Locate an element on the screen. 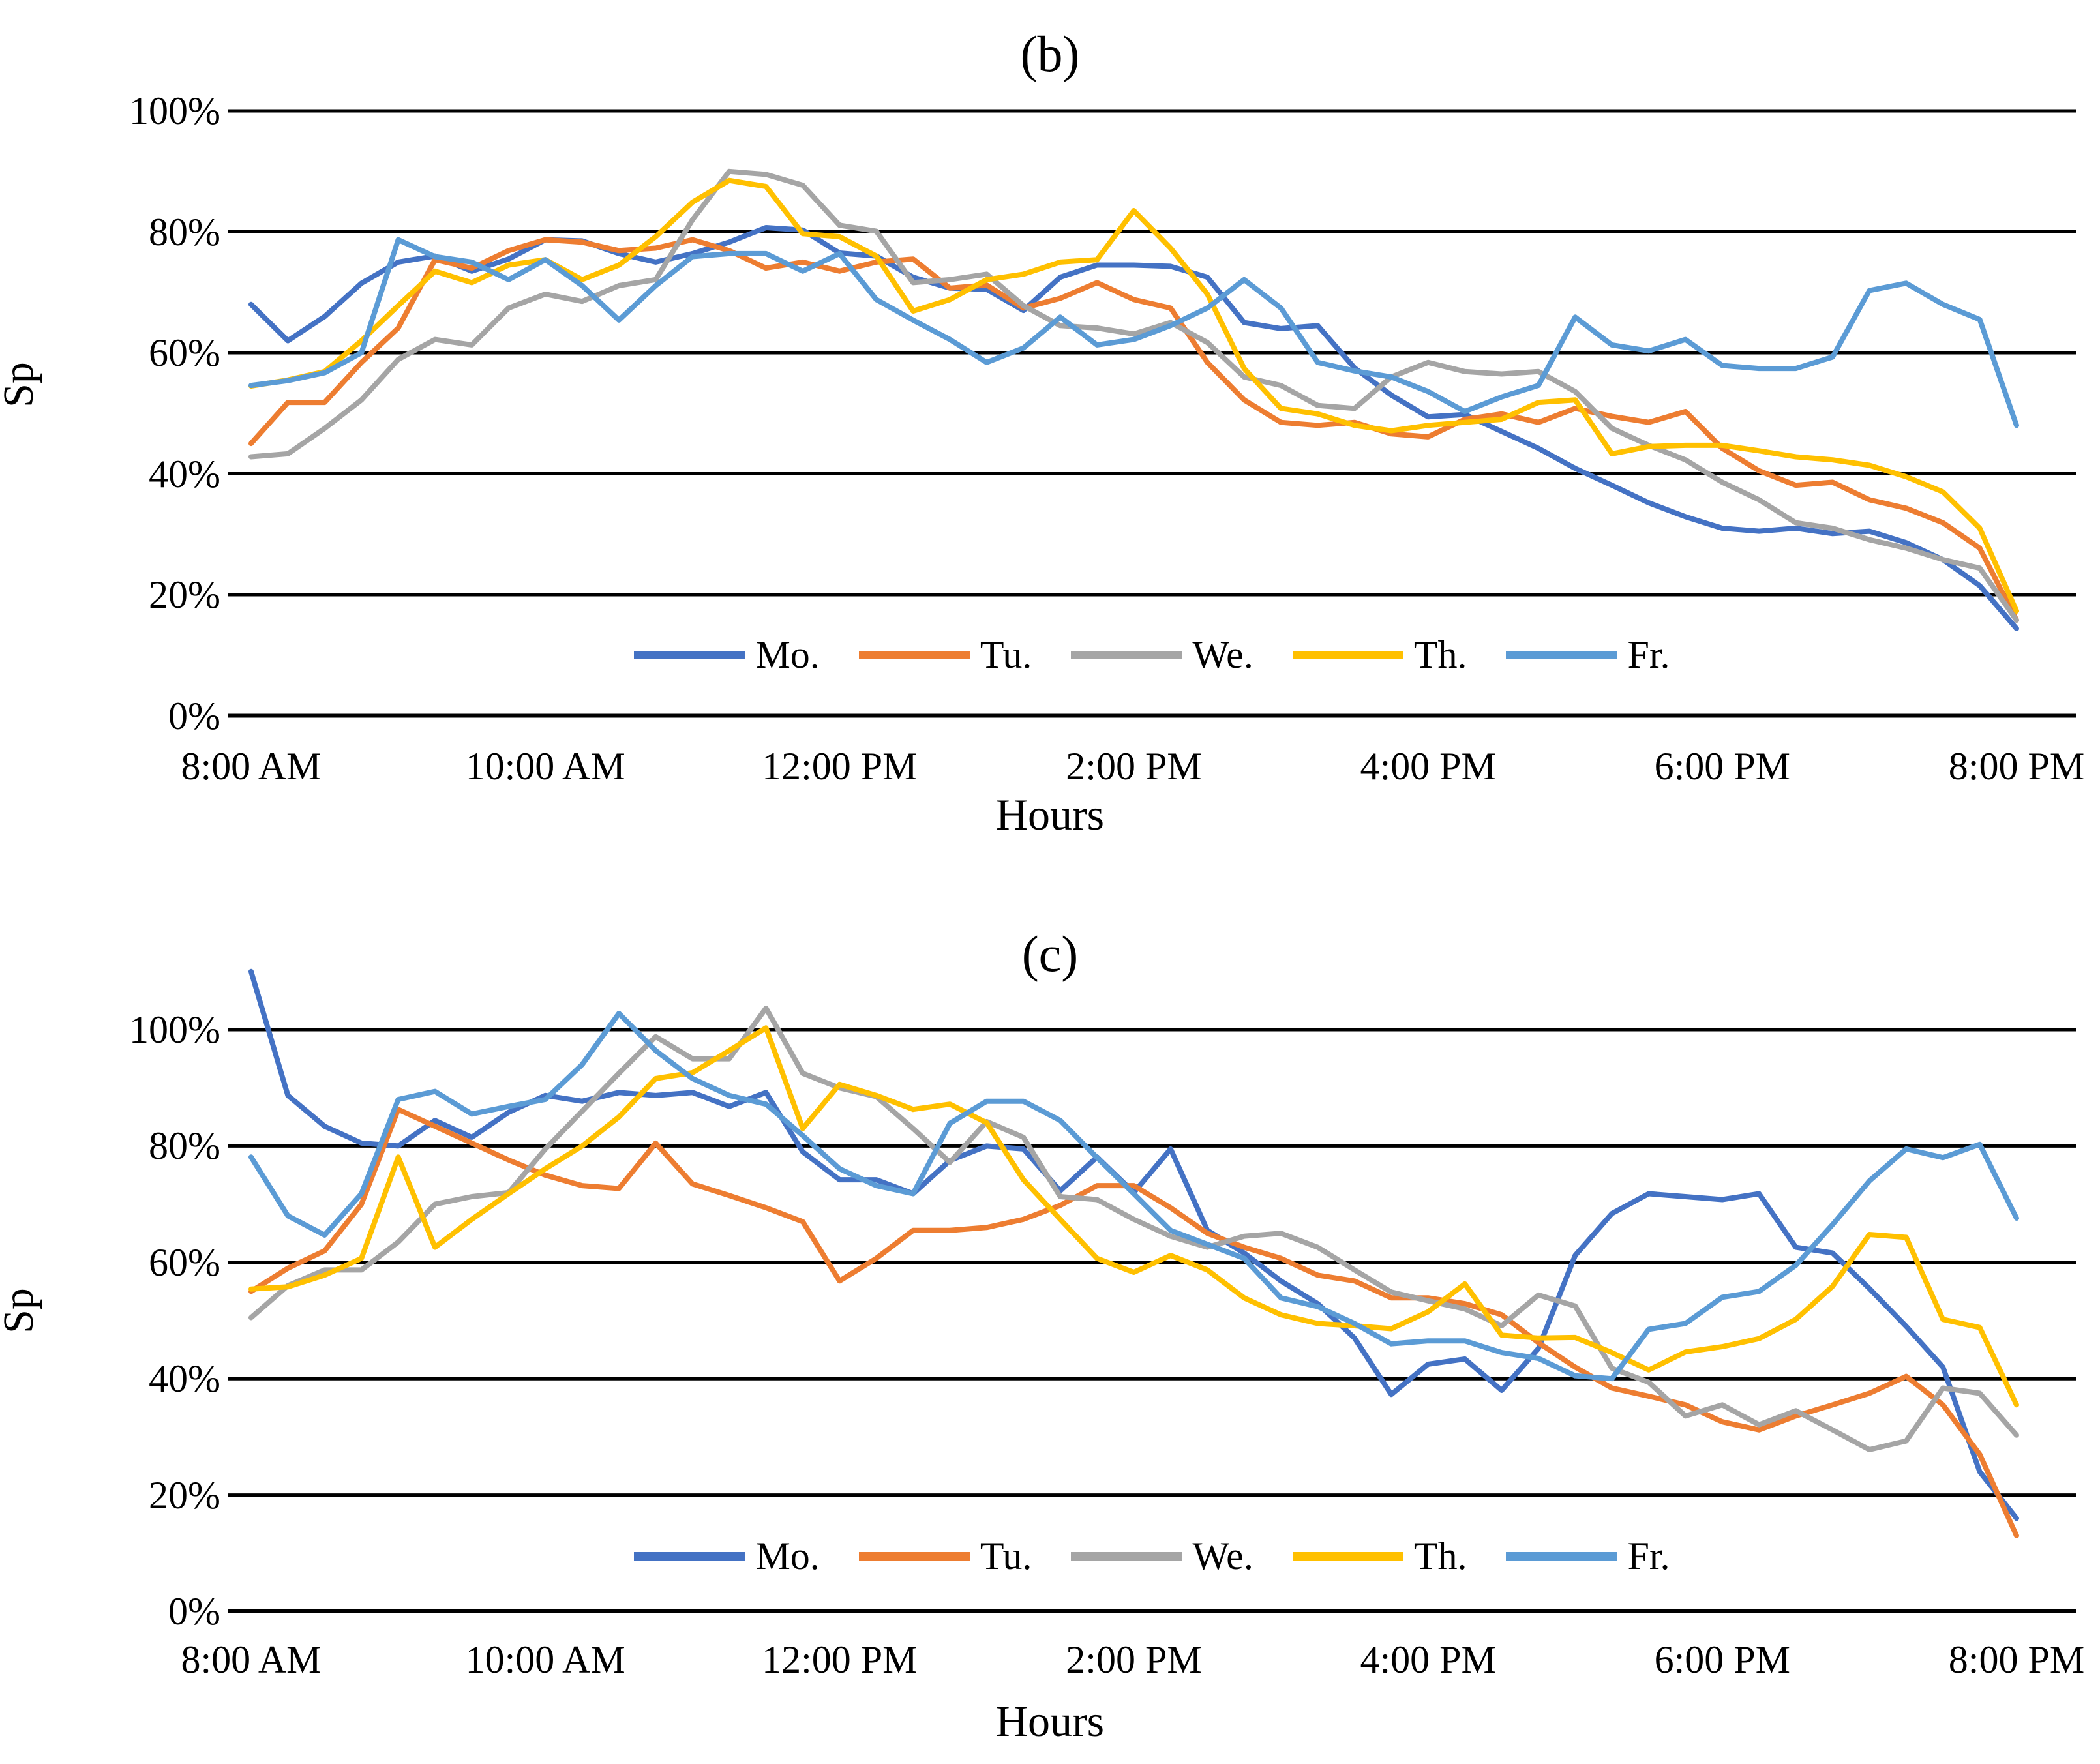 This screenshot has width=2100, height=1764. chart-b-legend-item-fr: Fr. is located at coordinates (1588, 655).